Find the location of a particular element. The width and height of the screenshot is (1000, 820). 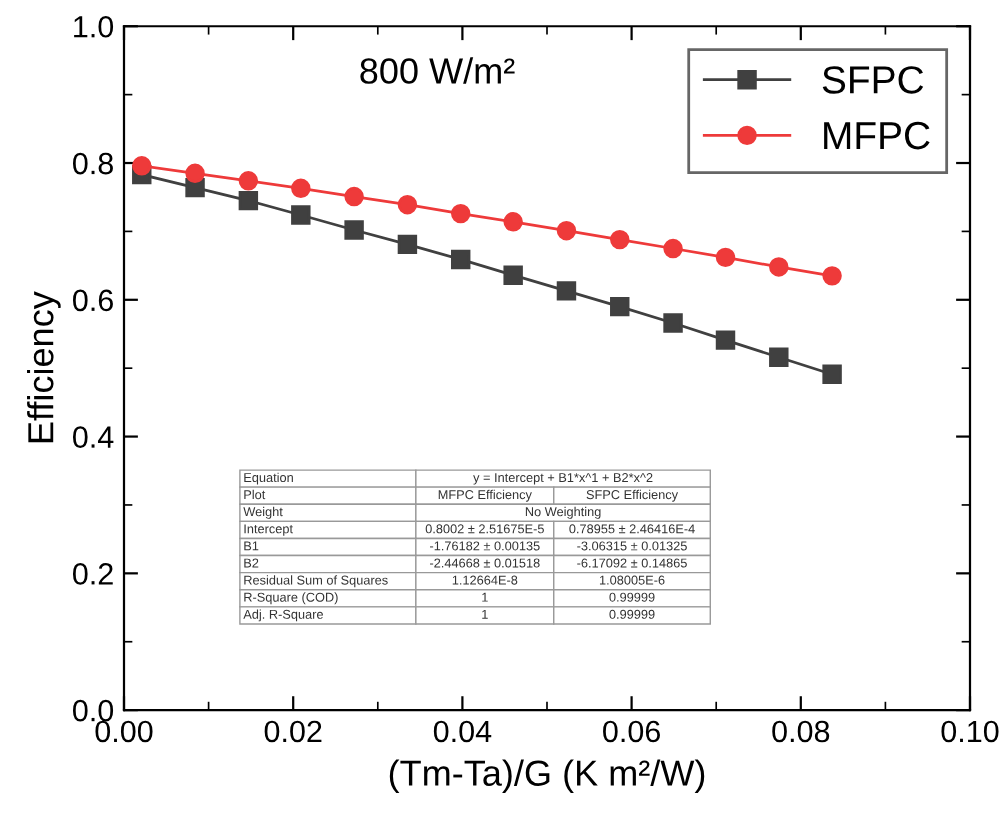

y-tick-label: 0.2 is located at coordinates (93, 574).